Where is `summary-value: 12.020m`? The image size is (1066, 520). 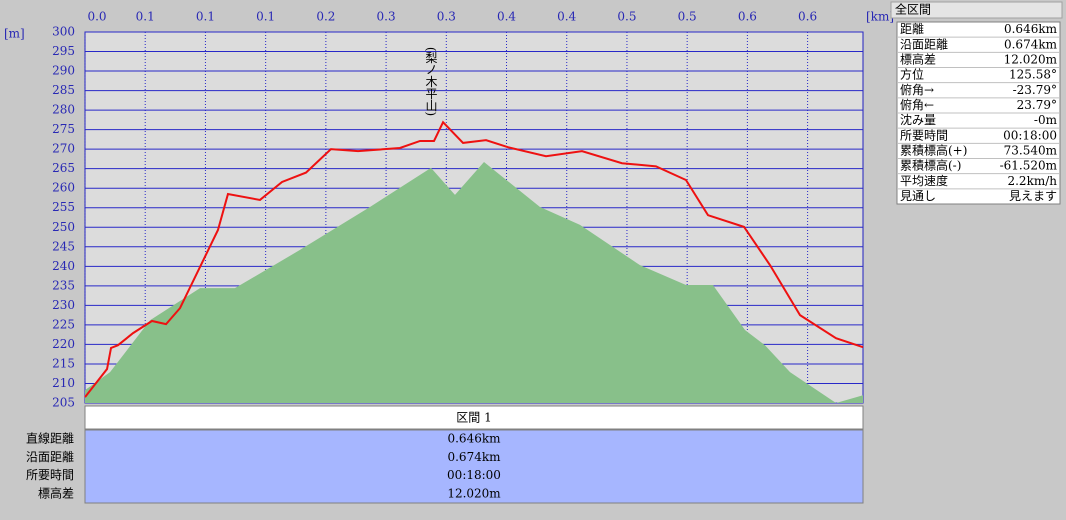
summary-value: 12.020m is located at coordinates (1031, 59).